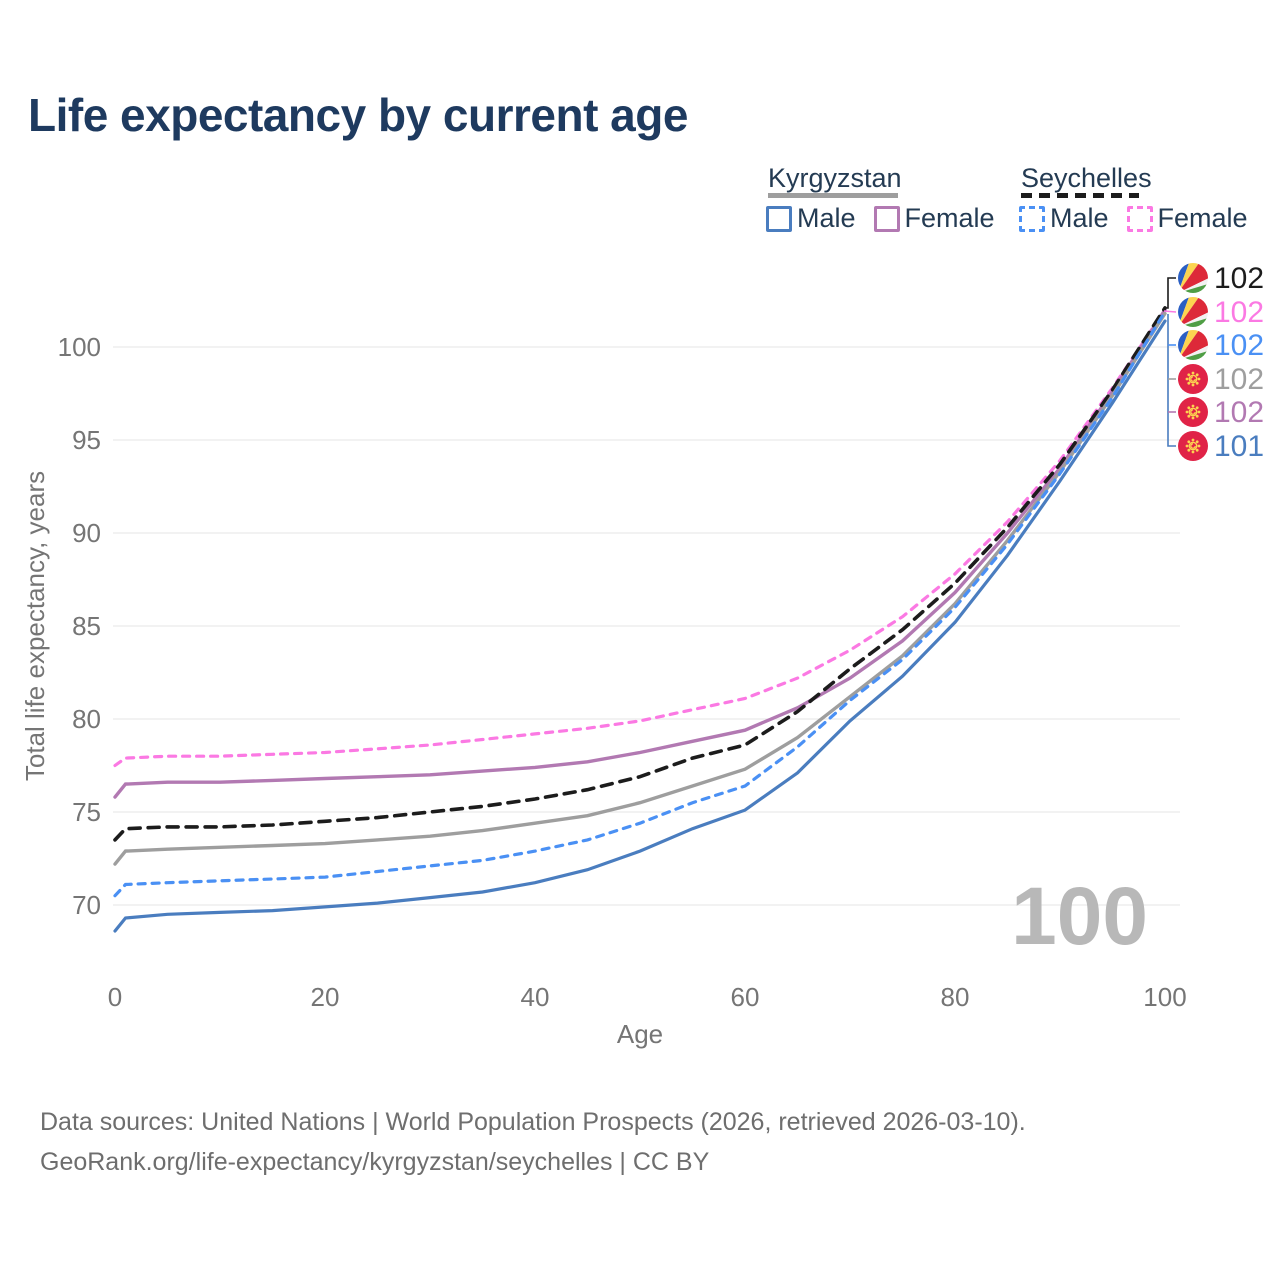  I want to click on seychelles-male-swatch-icon, so click(1032, 218).